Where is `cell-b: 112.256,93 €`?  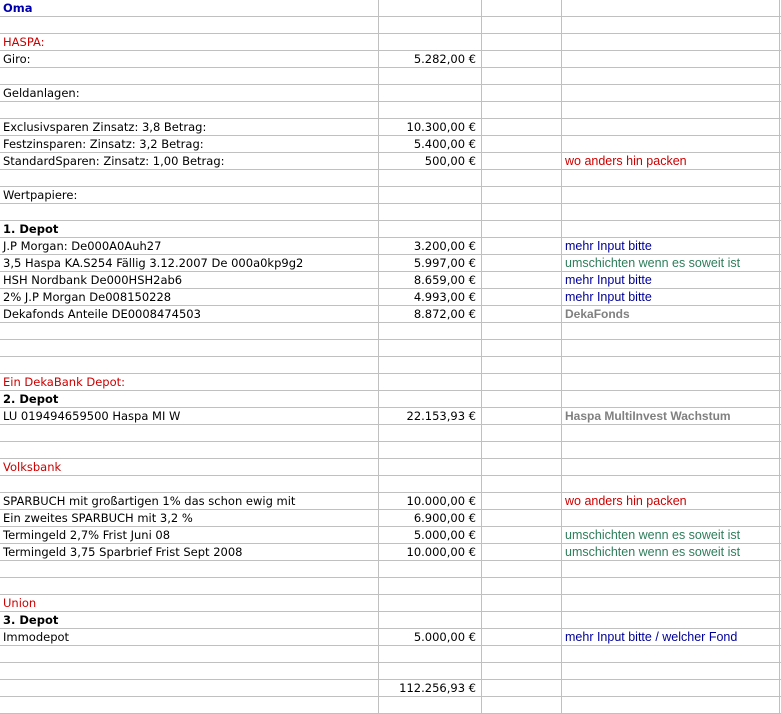
cell-b: 112.256,93 € is located at coordinates (430, 688).